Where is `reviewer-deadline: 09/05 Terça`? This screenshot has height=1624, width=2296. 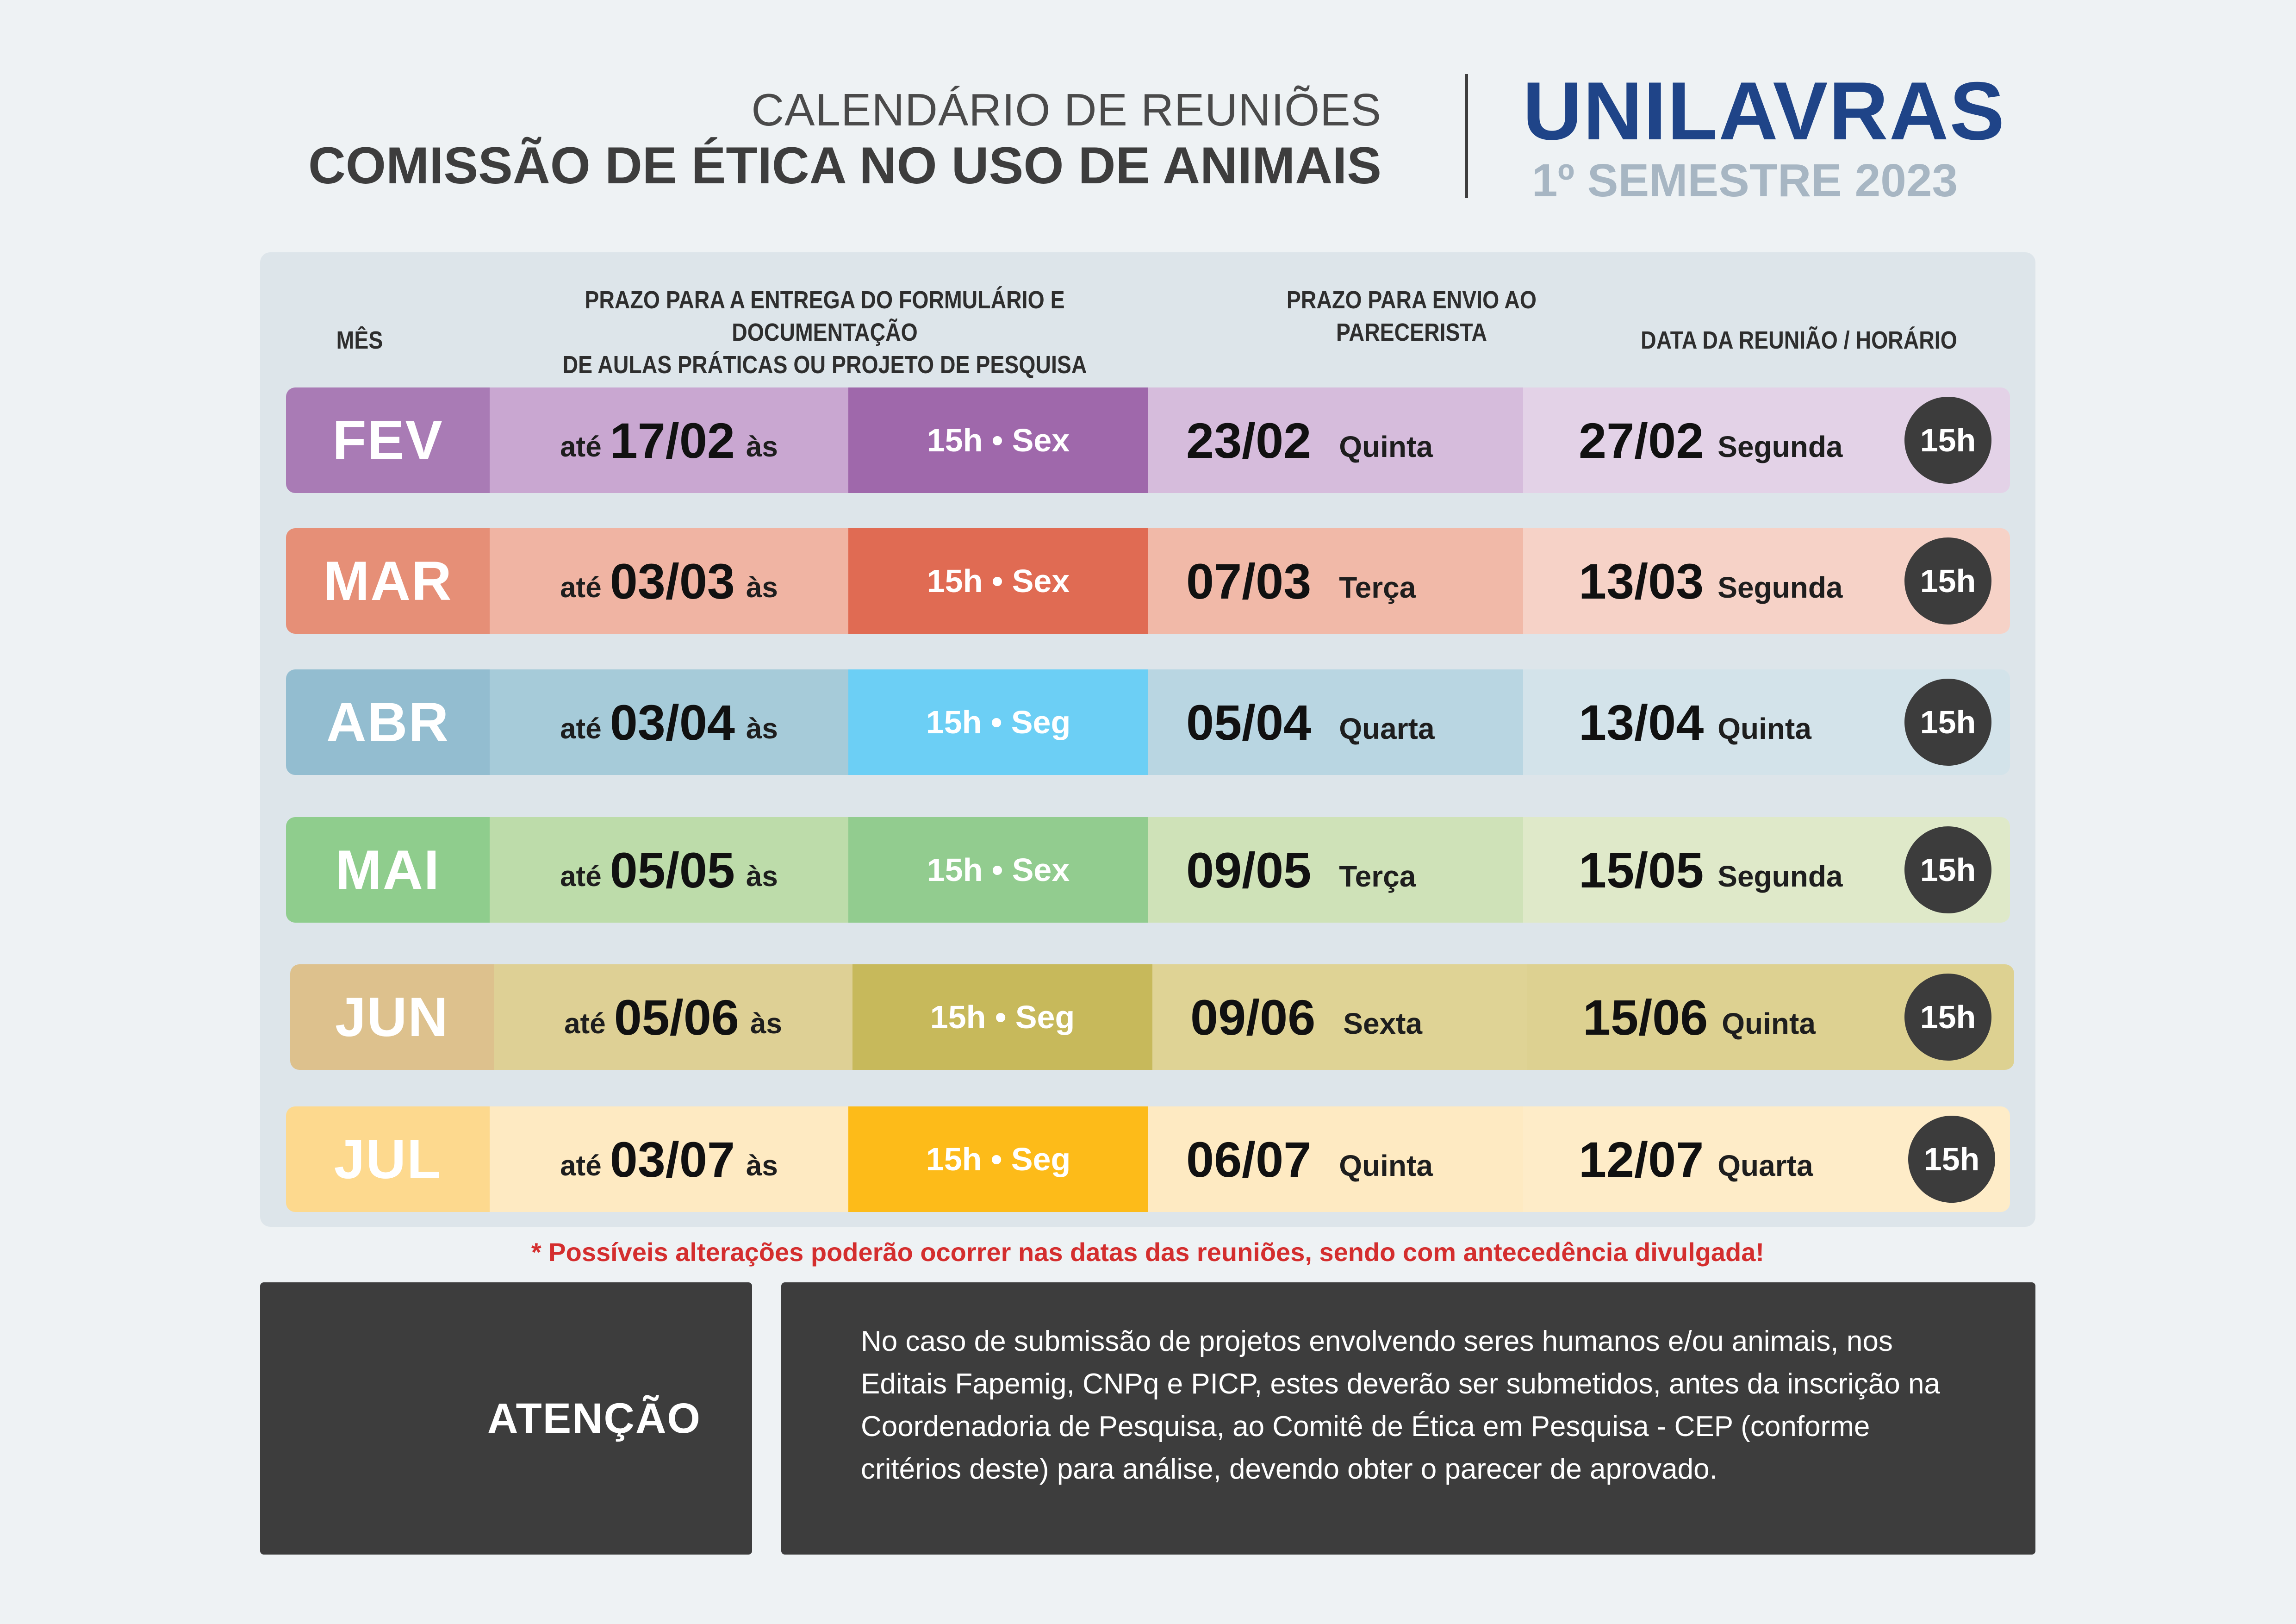 reviewer-deadline: 09/05 Terça is located at coordinates (1335, 870).